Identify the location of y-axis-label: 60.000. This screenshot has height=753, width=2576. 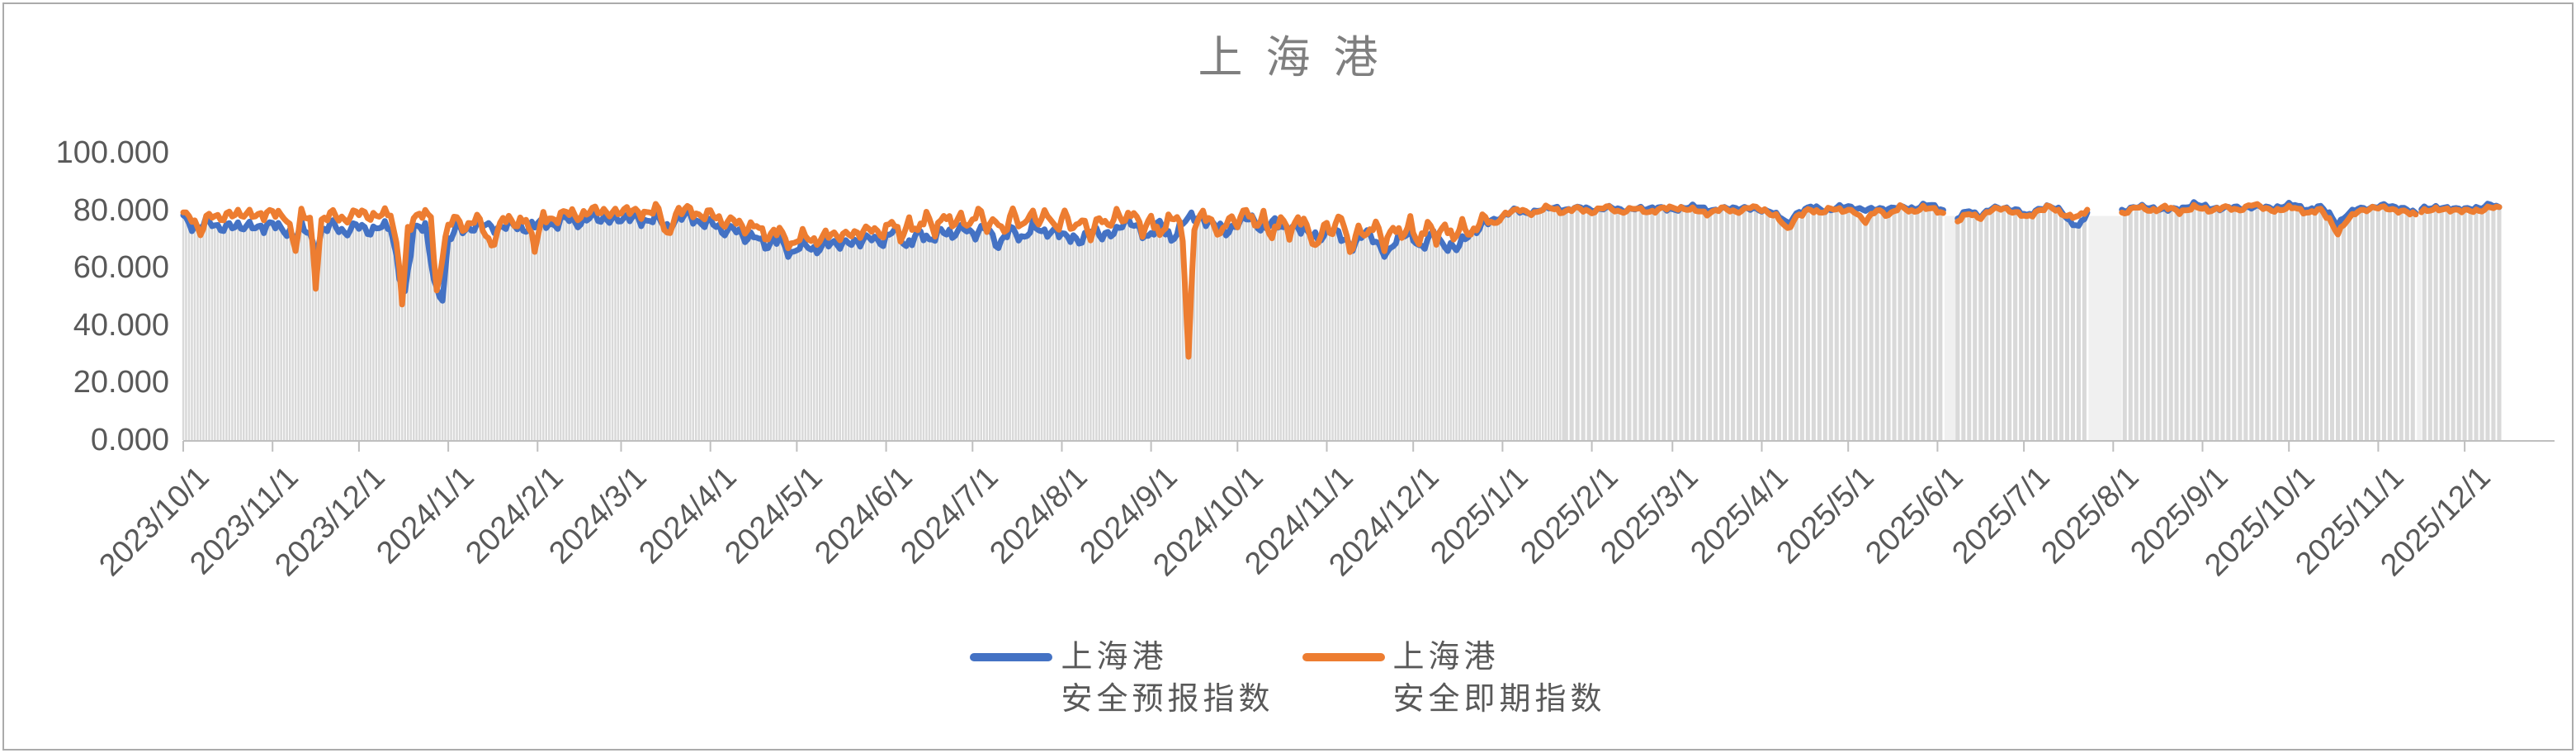
(121, 268).